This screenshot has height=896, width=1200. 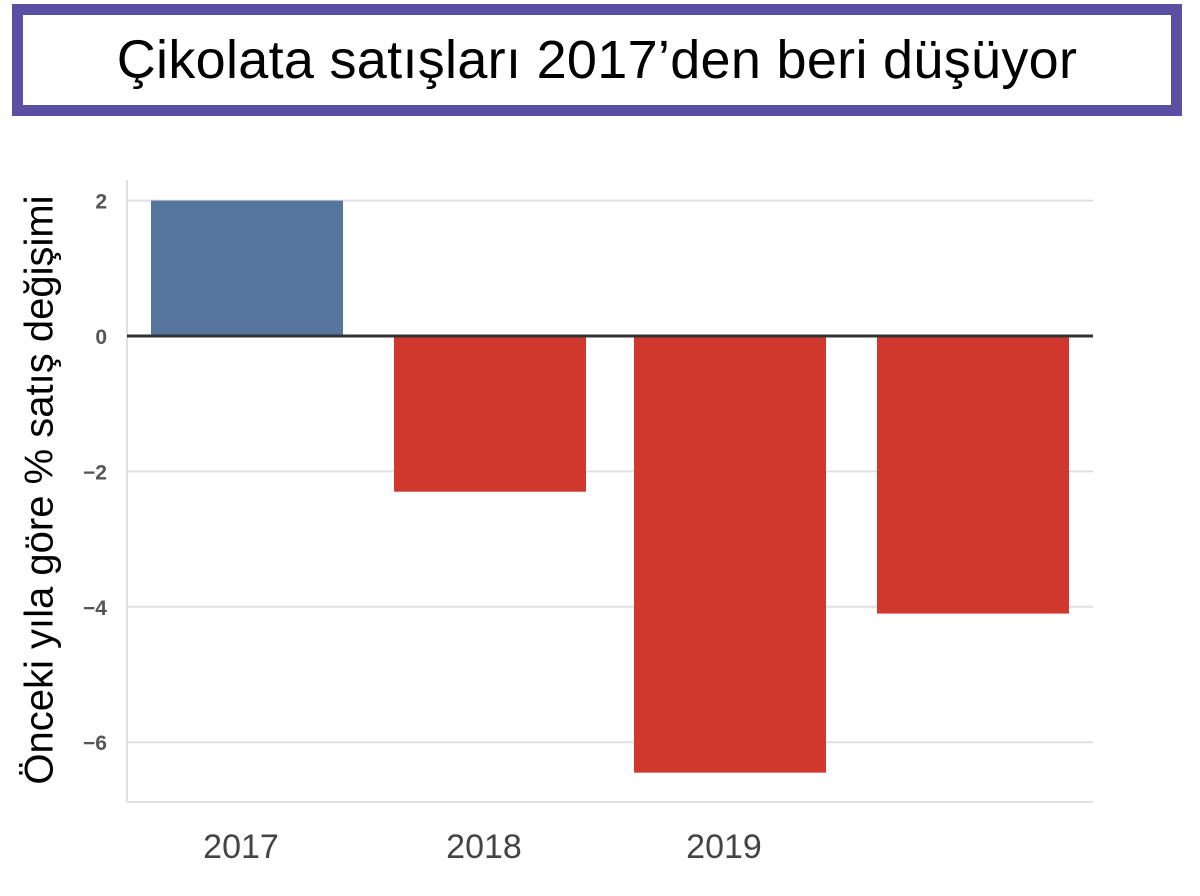 I want to click on bar-2017, so click(x=247, y=268).